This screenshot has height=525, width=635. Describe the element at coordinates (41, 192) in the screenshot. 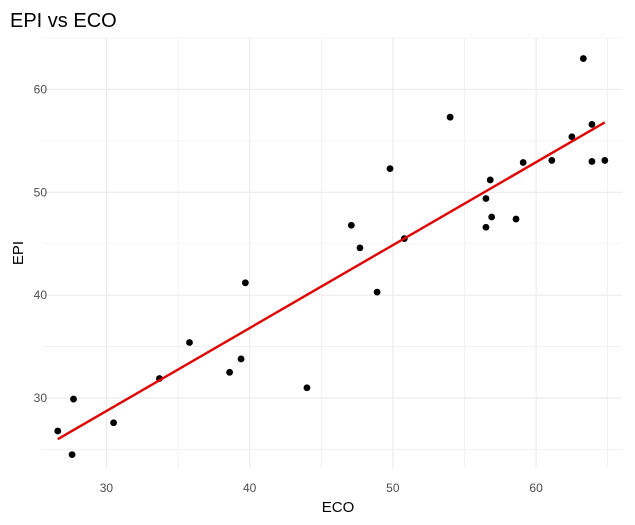

I see `y-tick-label: 50` at that location.